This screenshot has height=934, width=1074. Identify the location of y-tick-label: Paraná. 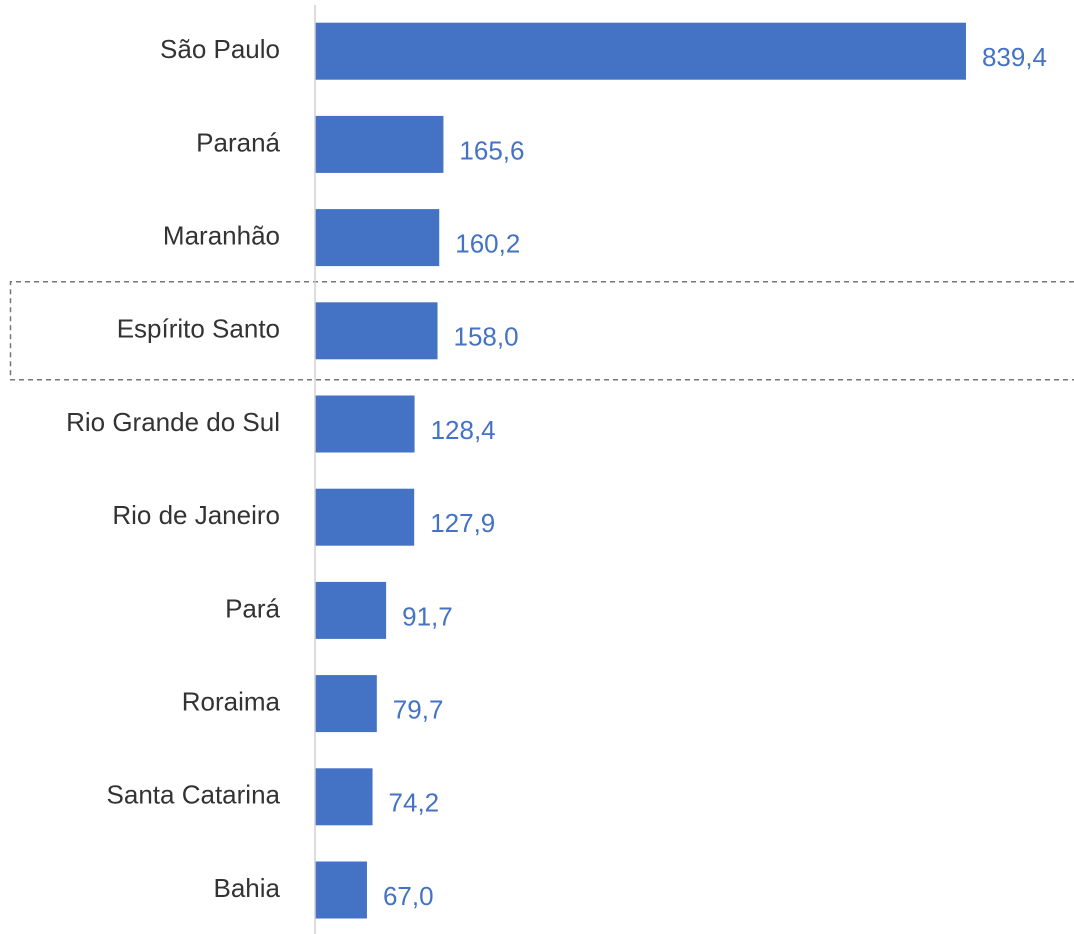
(238, 142).